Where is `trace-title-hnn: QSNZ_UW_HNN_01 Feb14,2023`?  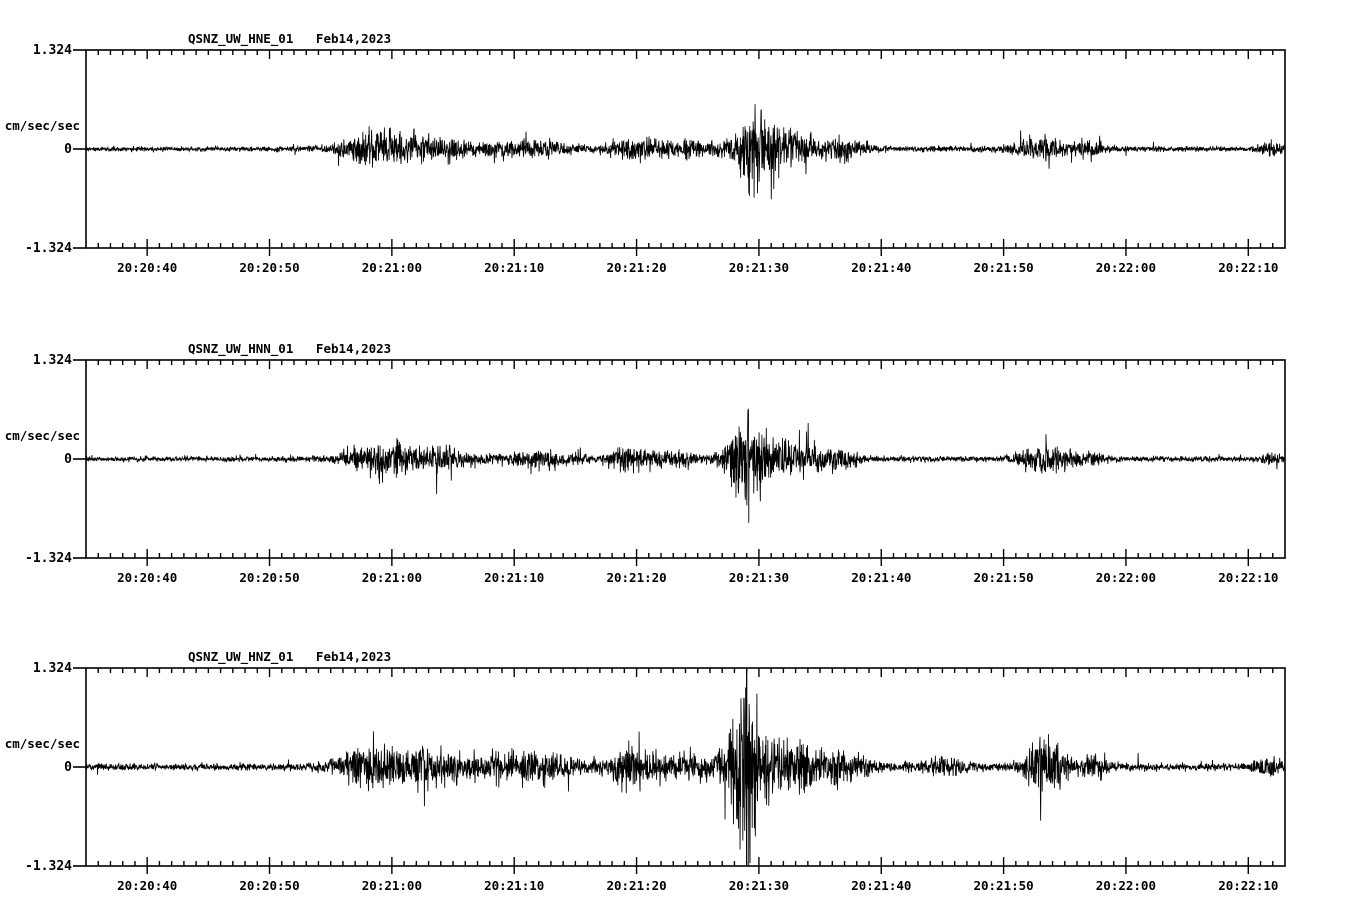
trace-title-hnn: QSNZ_UW_HNN_01 Feb14,2023 is located at coordinates (290, 348).